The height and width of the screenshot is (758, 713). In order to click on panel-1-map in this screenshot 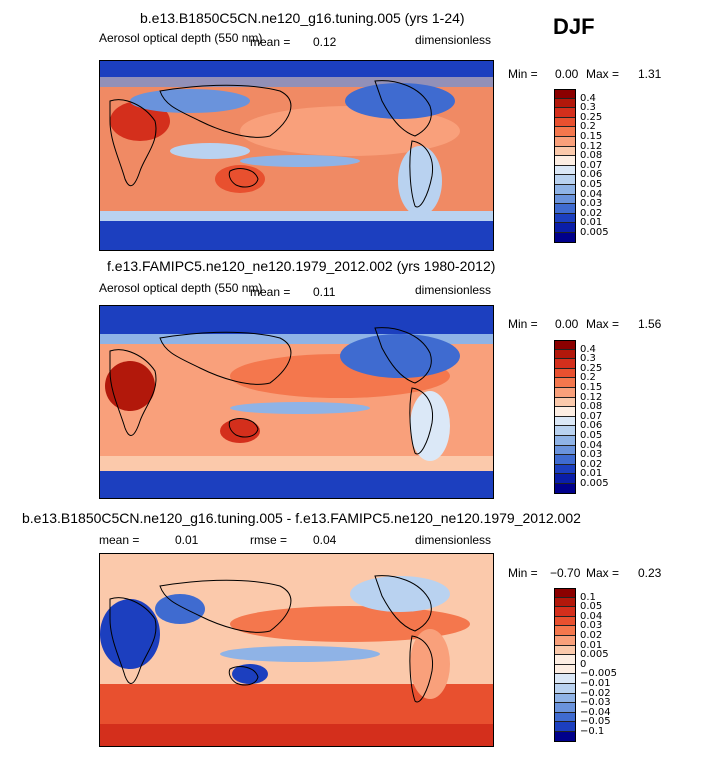, I will do `click(296, 155)`.